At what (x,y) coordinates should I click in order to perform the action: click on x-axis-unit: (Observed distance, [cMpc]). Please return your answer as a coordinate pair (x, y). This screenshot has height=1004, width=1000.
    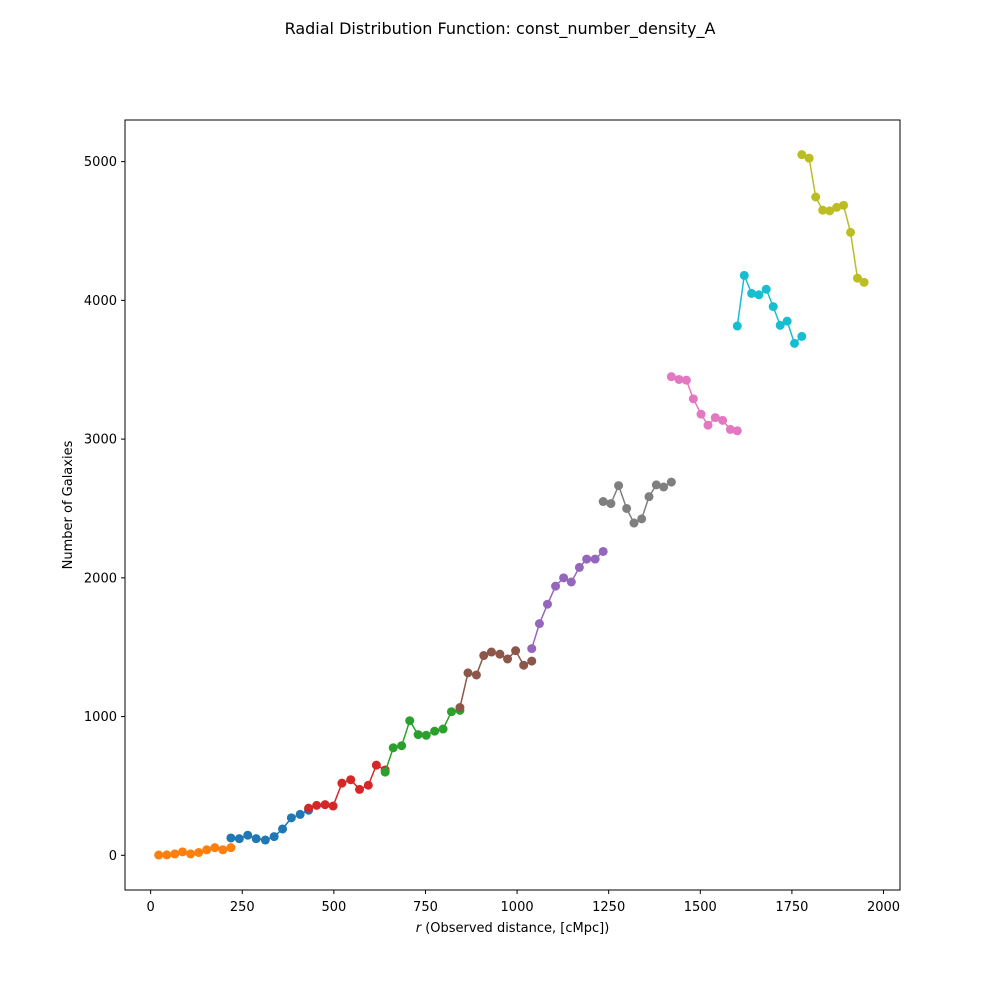
    Looking at the image, I should click on (515, 928).